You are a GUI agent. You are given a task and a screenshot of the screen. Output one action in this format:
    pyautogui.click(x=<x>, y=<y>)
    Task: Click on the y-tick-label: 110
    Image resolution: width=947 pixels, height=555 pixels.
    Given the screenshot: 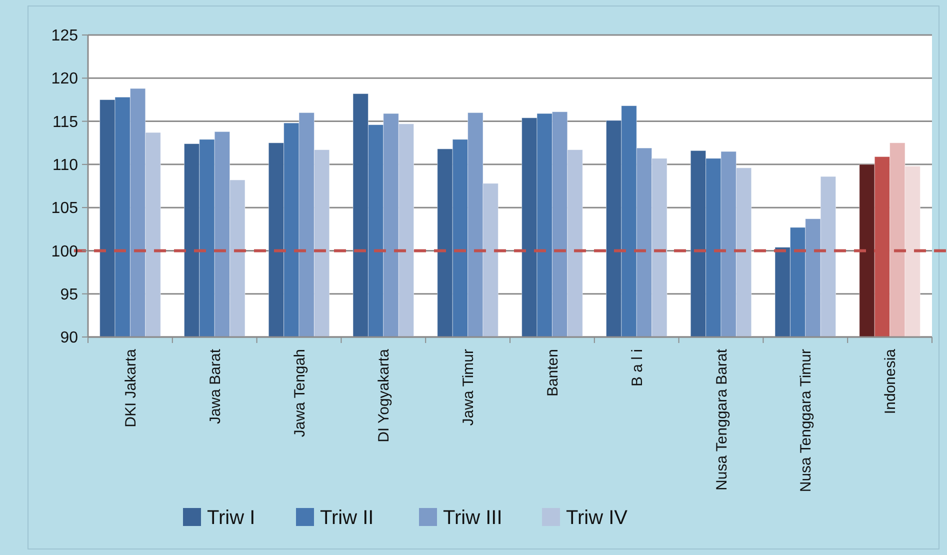 What is the action you would take?
    pyautogui.click(x=65, y=165)
    